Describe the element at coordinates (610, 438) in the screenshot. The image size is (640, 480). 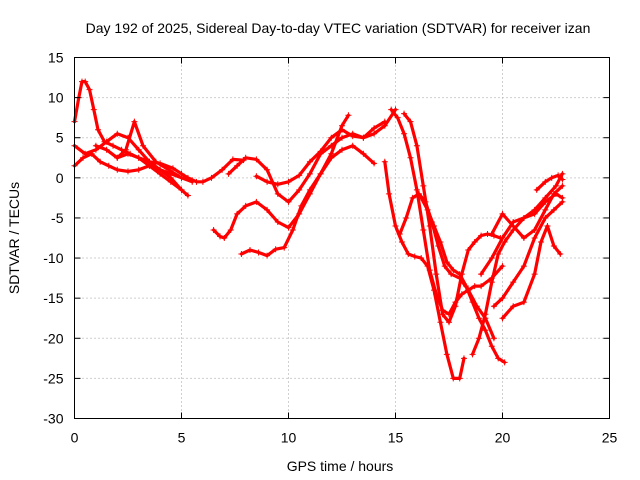
I see `x-tick-label: 25` at that location.